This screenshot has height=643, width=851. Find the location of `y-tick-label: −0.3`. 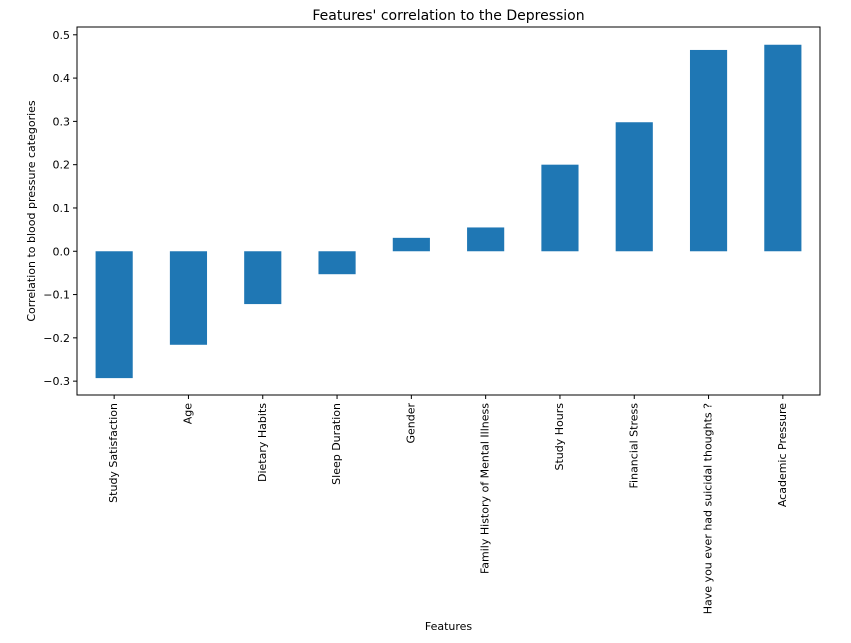

y-tick-label: −0.3 is located at coordinates (56, 381).